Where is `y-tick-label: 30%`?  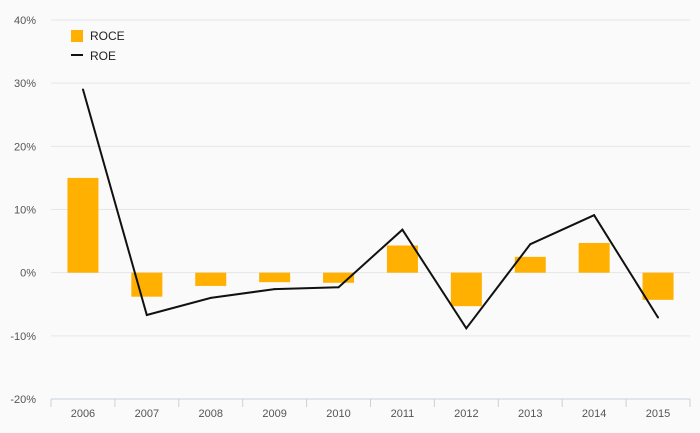
y-tick-label: 30% is located at coordinates (25, 84).